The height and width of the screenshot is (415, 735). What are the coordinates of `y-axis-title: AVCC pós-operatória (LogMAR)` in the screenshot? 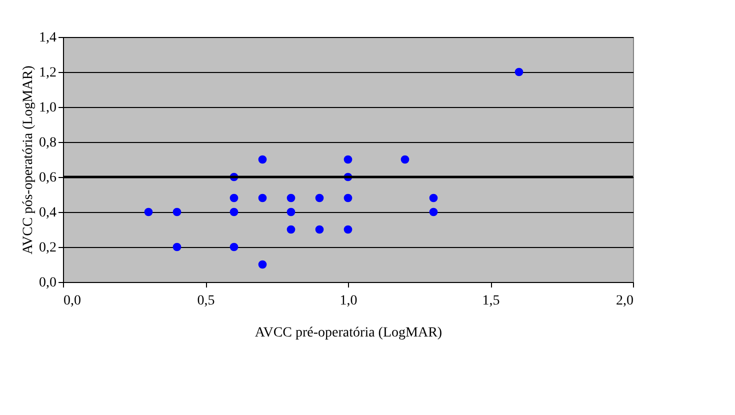 It's located at (28, 159).